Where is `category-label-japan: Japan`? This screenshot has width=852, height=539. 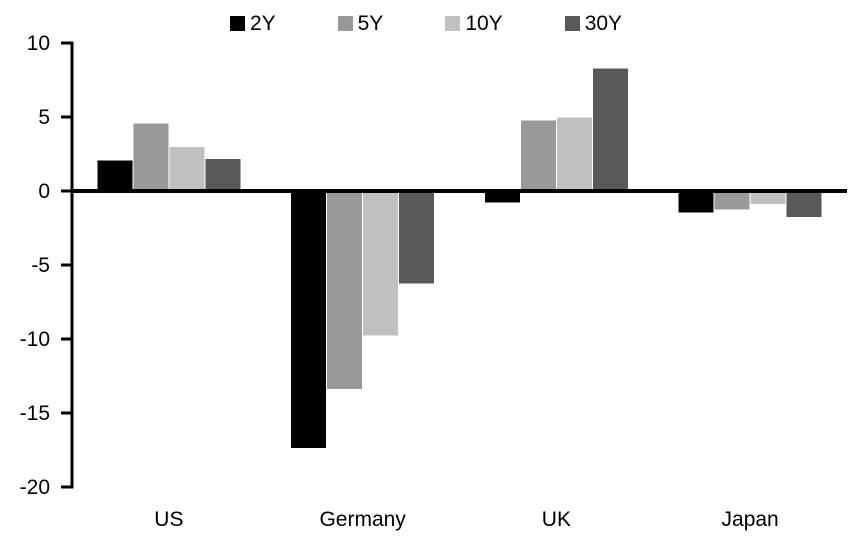
category-label-japan: Japan is located at coordinates (750, 519).